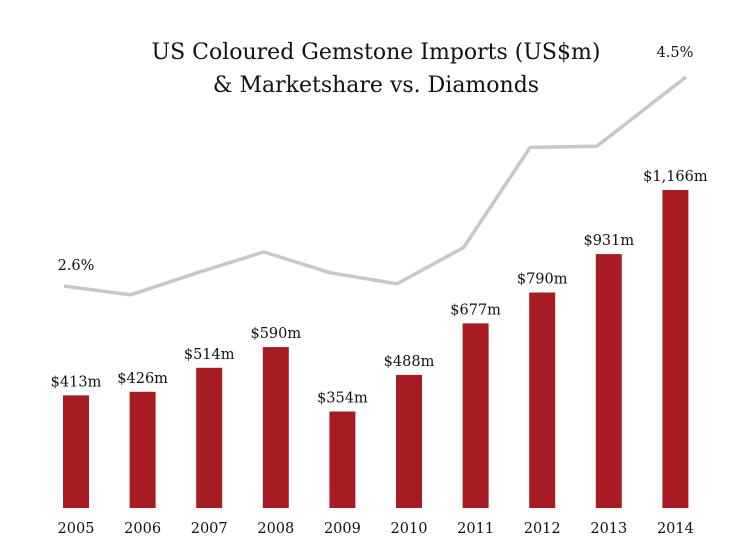 The height and width of the screenshot is (550, 750). I want to click on bar-value-label-2008: $590m, so click(275, 334).